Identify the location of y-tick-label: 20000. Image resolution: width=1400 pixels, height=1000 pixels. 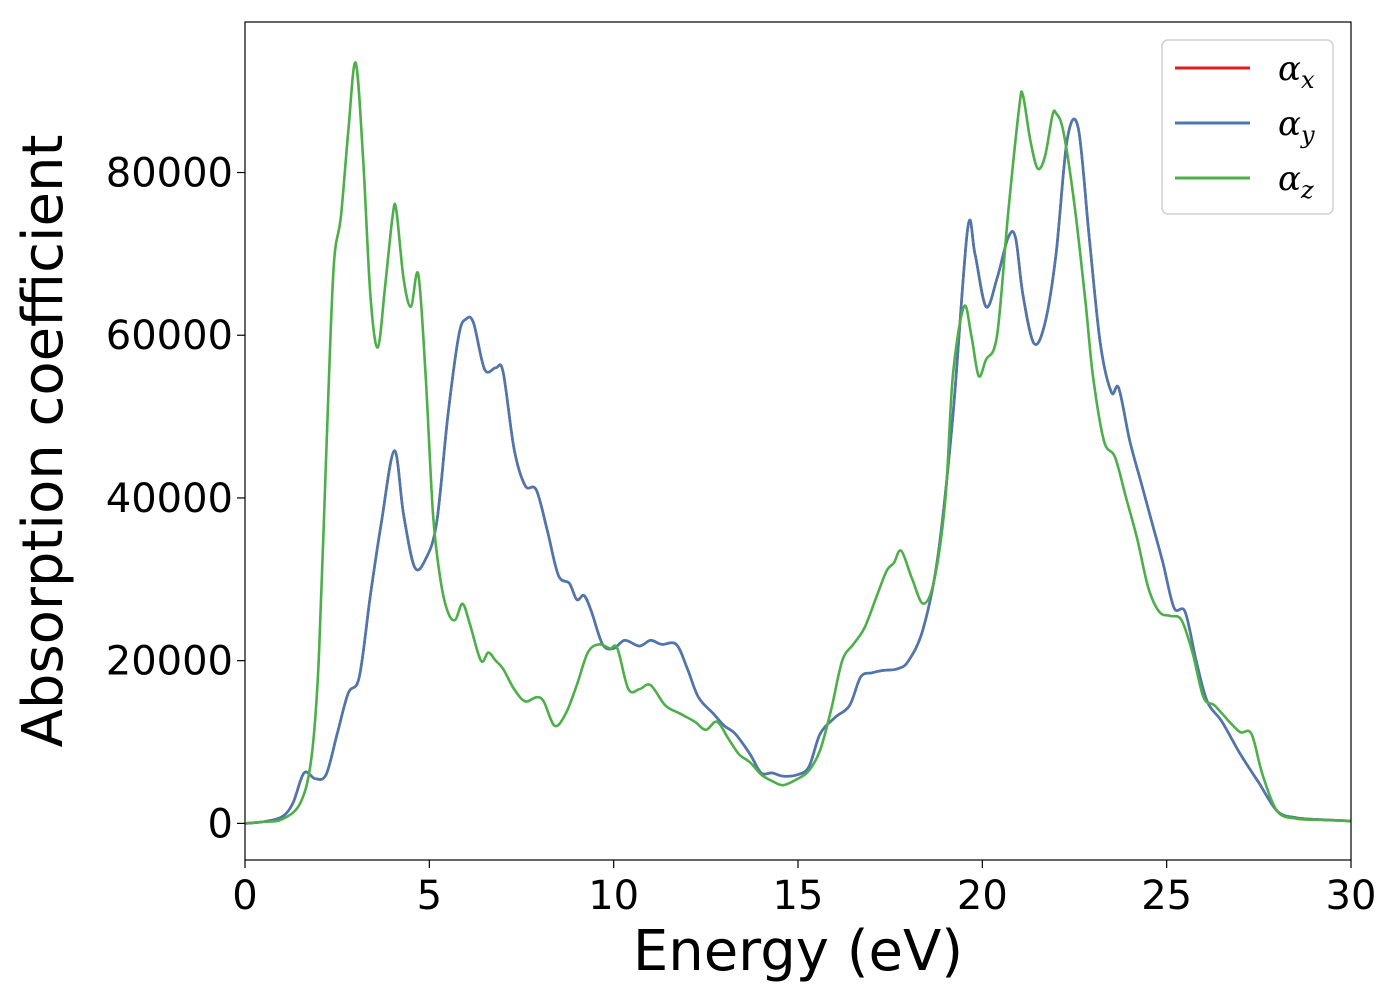
(169, 662).